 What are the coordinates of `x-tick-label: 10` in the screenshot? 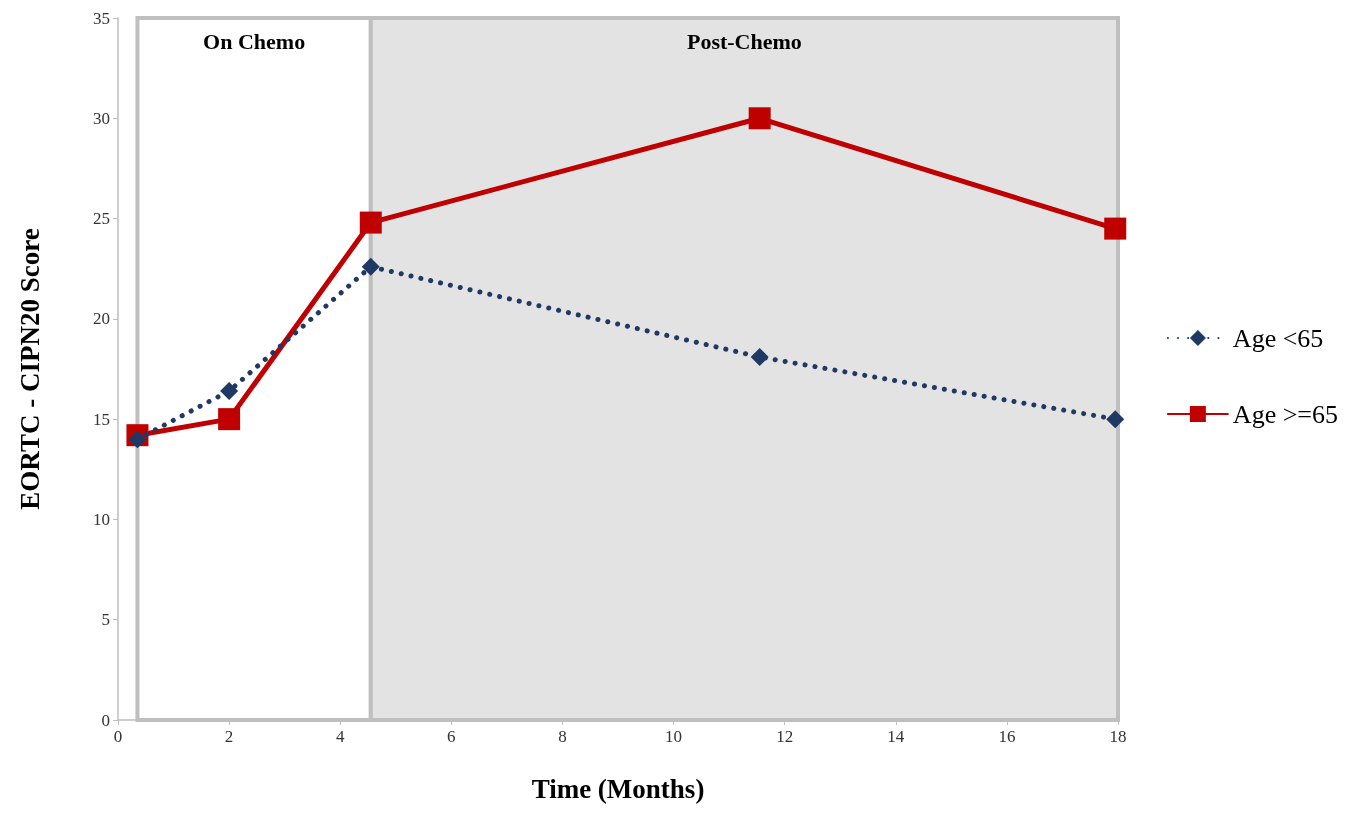 It's located at (674, 736).